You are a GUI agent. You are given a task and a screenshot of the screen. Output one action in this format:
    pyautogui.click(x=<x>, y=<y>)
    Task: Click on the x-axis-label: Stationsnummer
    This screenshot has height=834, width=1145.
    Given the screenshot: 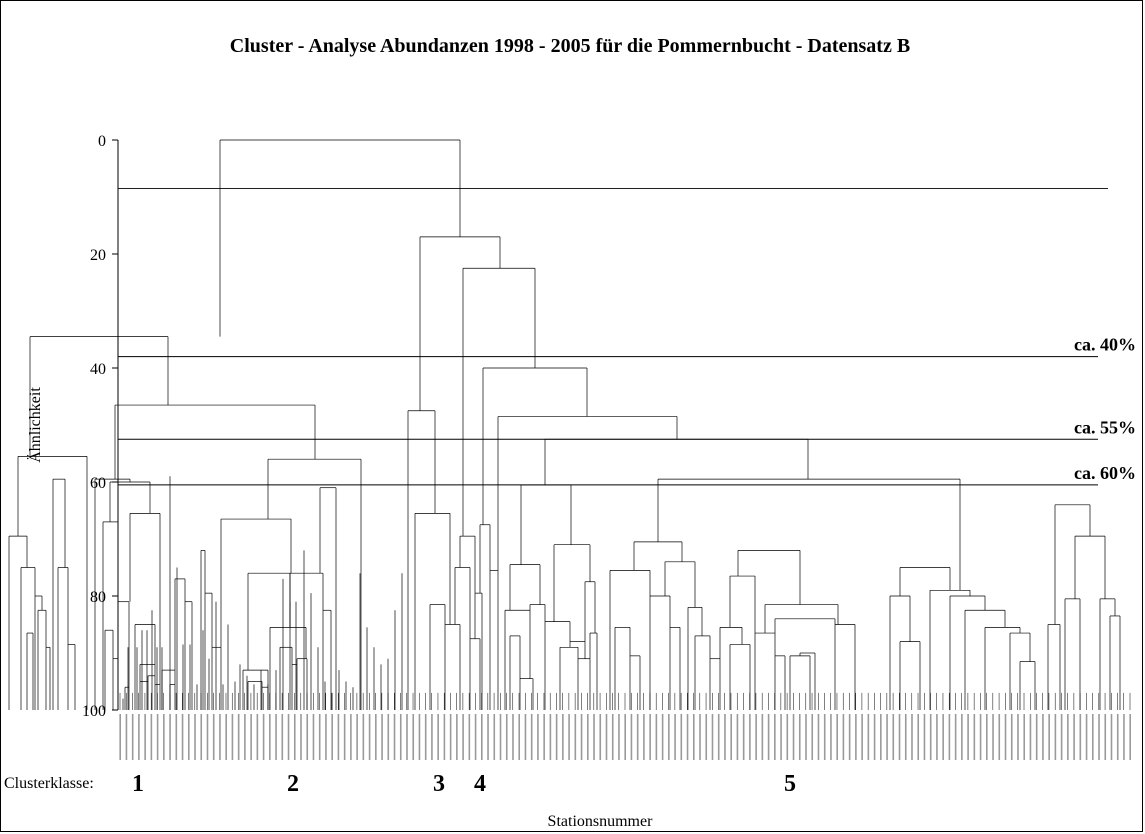 What is the action you would take?
    pyautogui.click(x=601, y=821)
    